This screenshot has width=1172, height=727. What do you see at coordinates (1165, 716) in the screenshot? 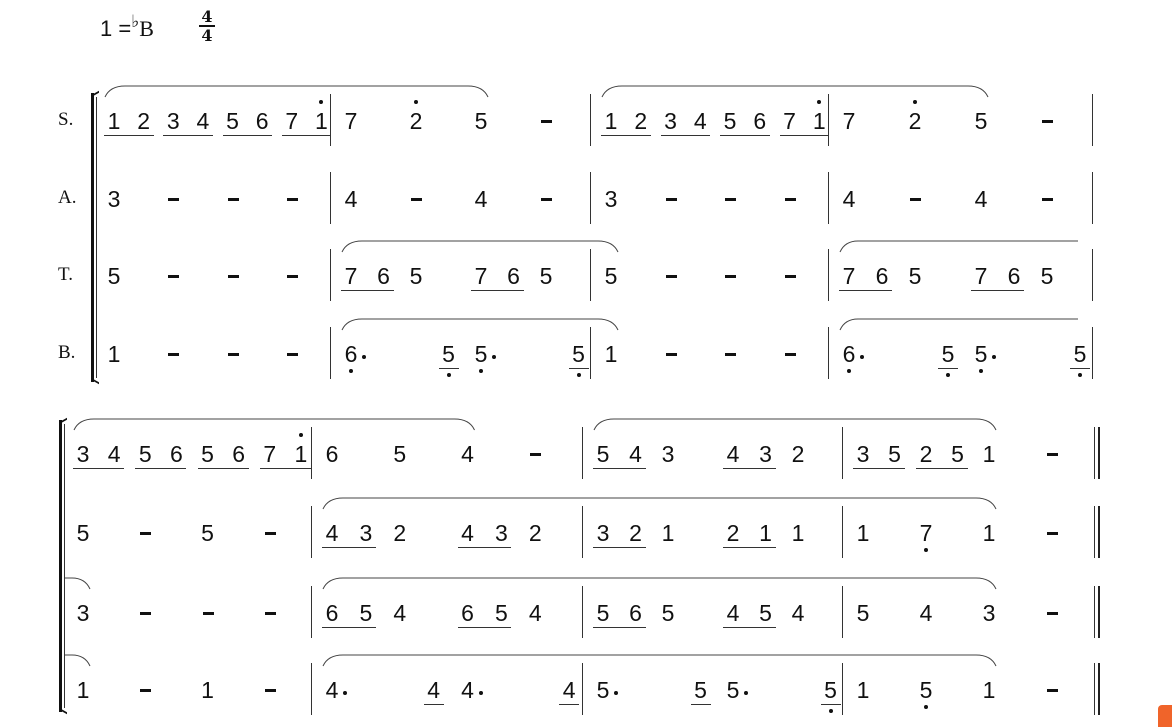
I see `watermark-logo` at bounding box center [1165, 716].